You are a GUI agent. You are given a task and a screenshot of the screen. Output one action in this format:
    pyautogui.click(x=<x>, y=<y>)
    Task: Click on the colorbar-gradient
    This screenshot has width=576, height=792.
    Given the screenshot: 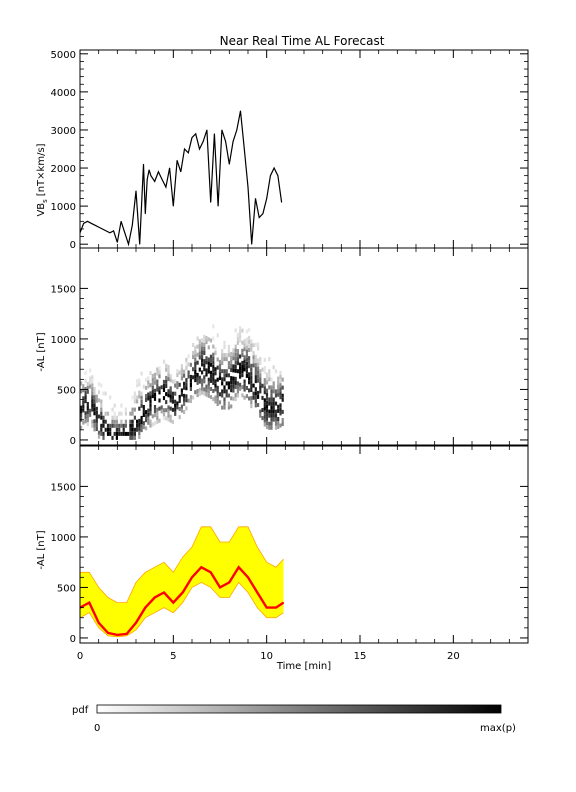 What is the action you would take?
    pyautogui.click(x=299, y=709)
    